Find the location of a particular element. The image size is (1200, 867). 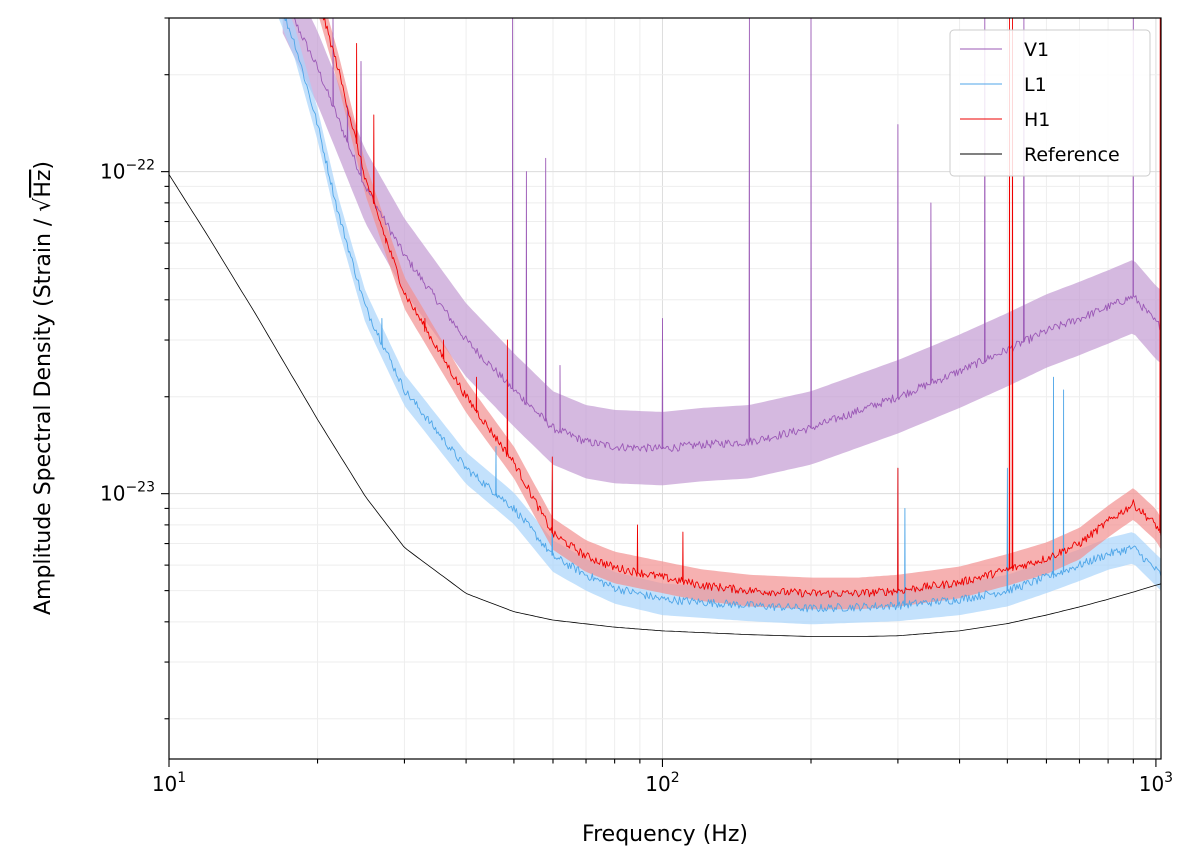

legend-box is located at coordinates (1050, 103).